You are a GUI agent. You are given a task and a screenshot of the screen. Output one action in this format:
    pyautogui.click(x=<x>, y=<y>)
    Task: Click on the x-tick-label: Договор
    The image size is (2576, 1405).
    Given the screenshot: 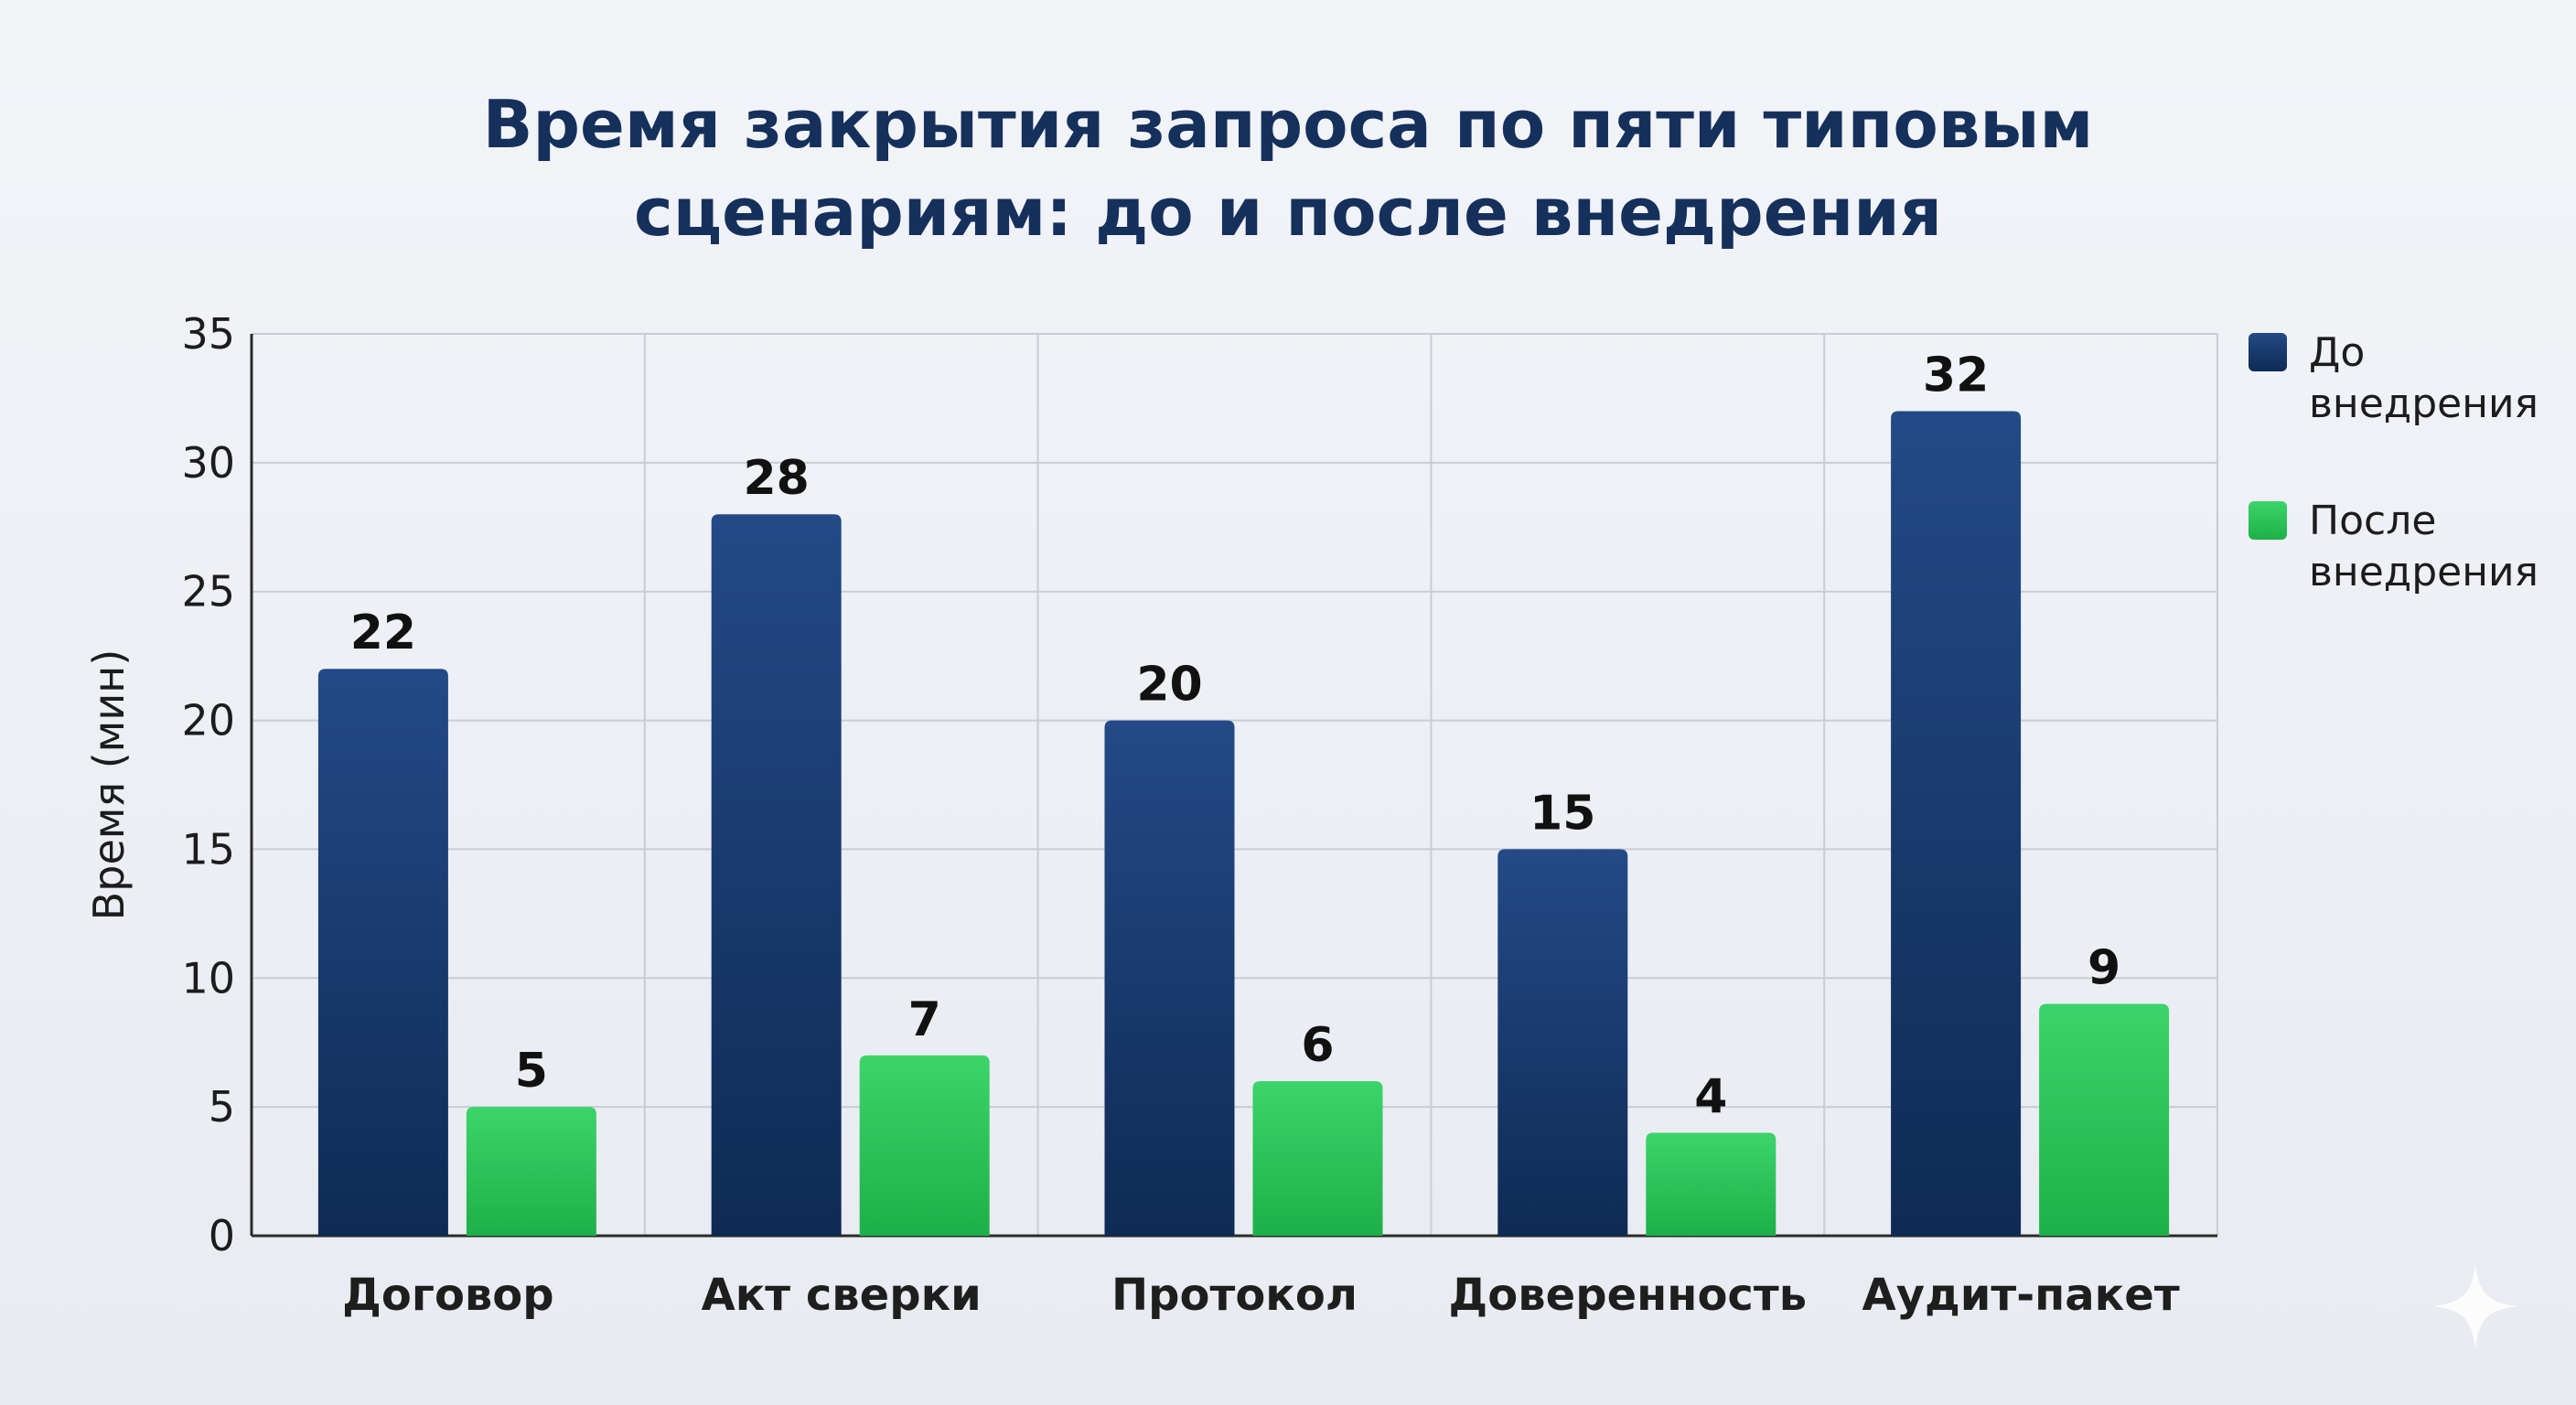 What is the action you would take?
    pyautogui.click(x=448, y=1295)
    